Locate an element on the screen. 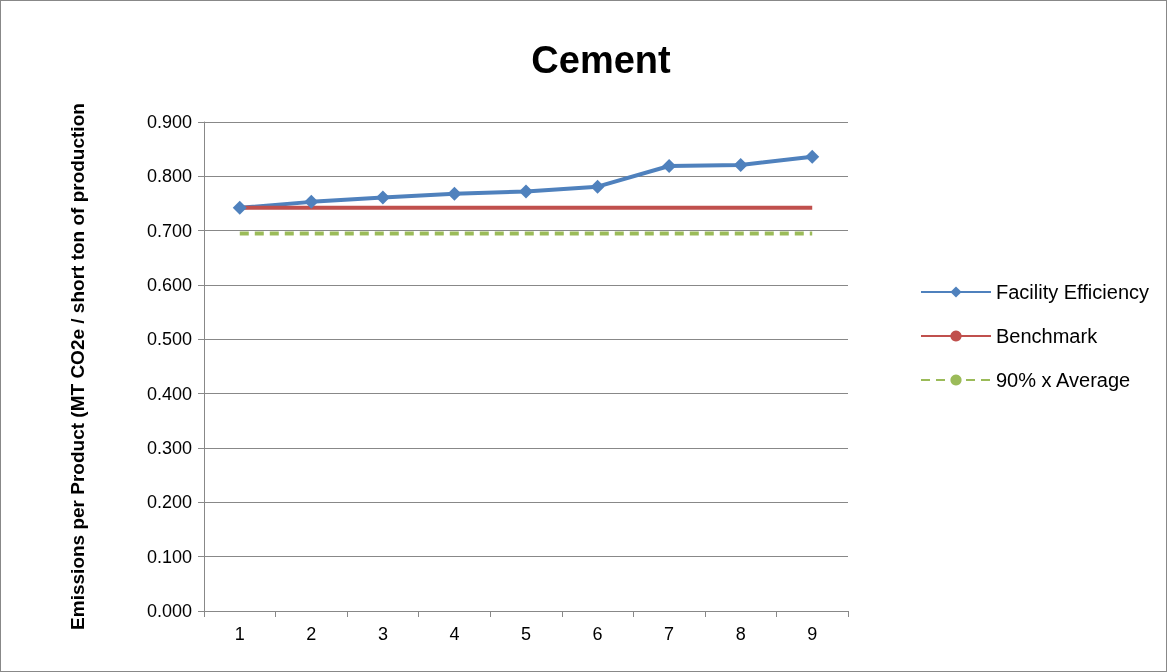 The width and height of the screenshot is (1167, 672). legend-label: Benchmark is located at coordinates (1047, 336).